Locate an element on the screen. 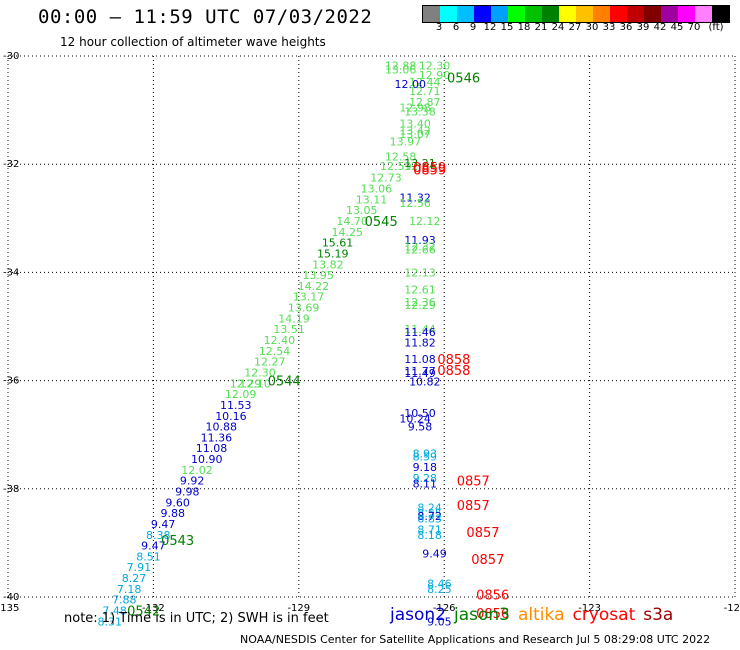 The image size is (740, 650). x-tick-label: -135 is located at coordinates (9, 608).